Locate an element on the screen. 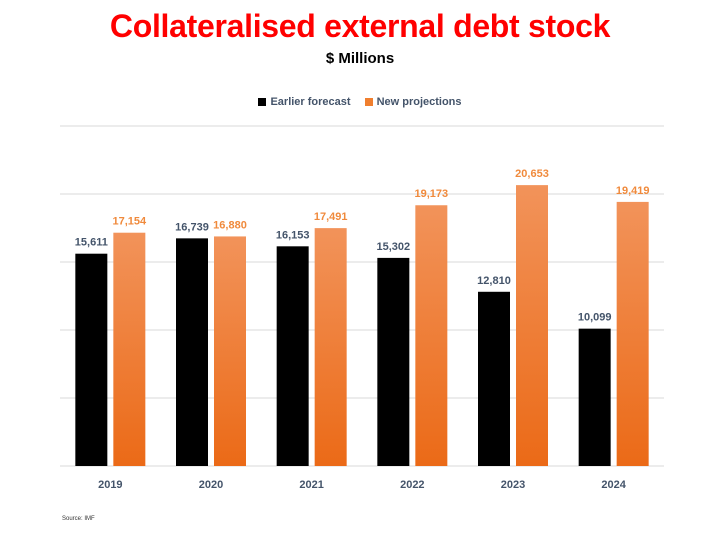  bar-earlier-2020 is located at coordinates (192, 352).